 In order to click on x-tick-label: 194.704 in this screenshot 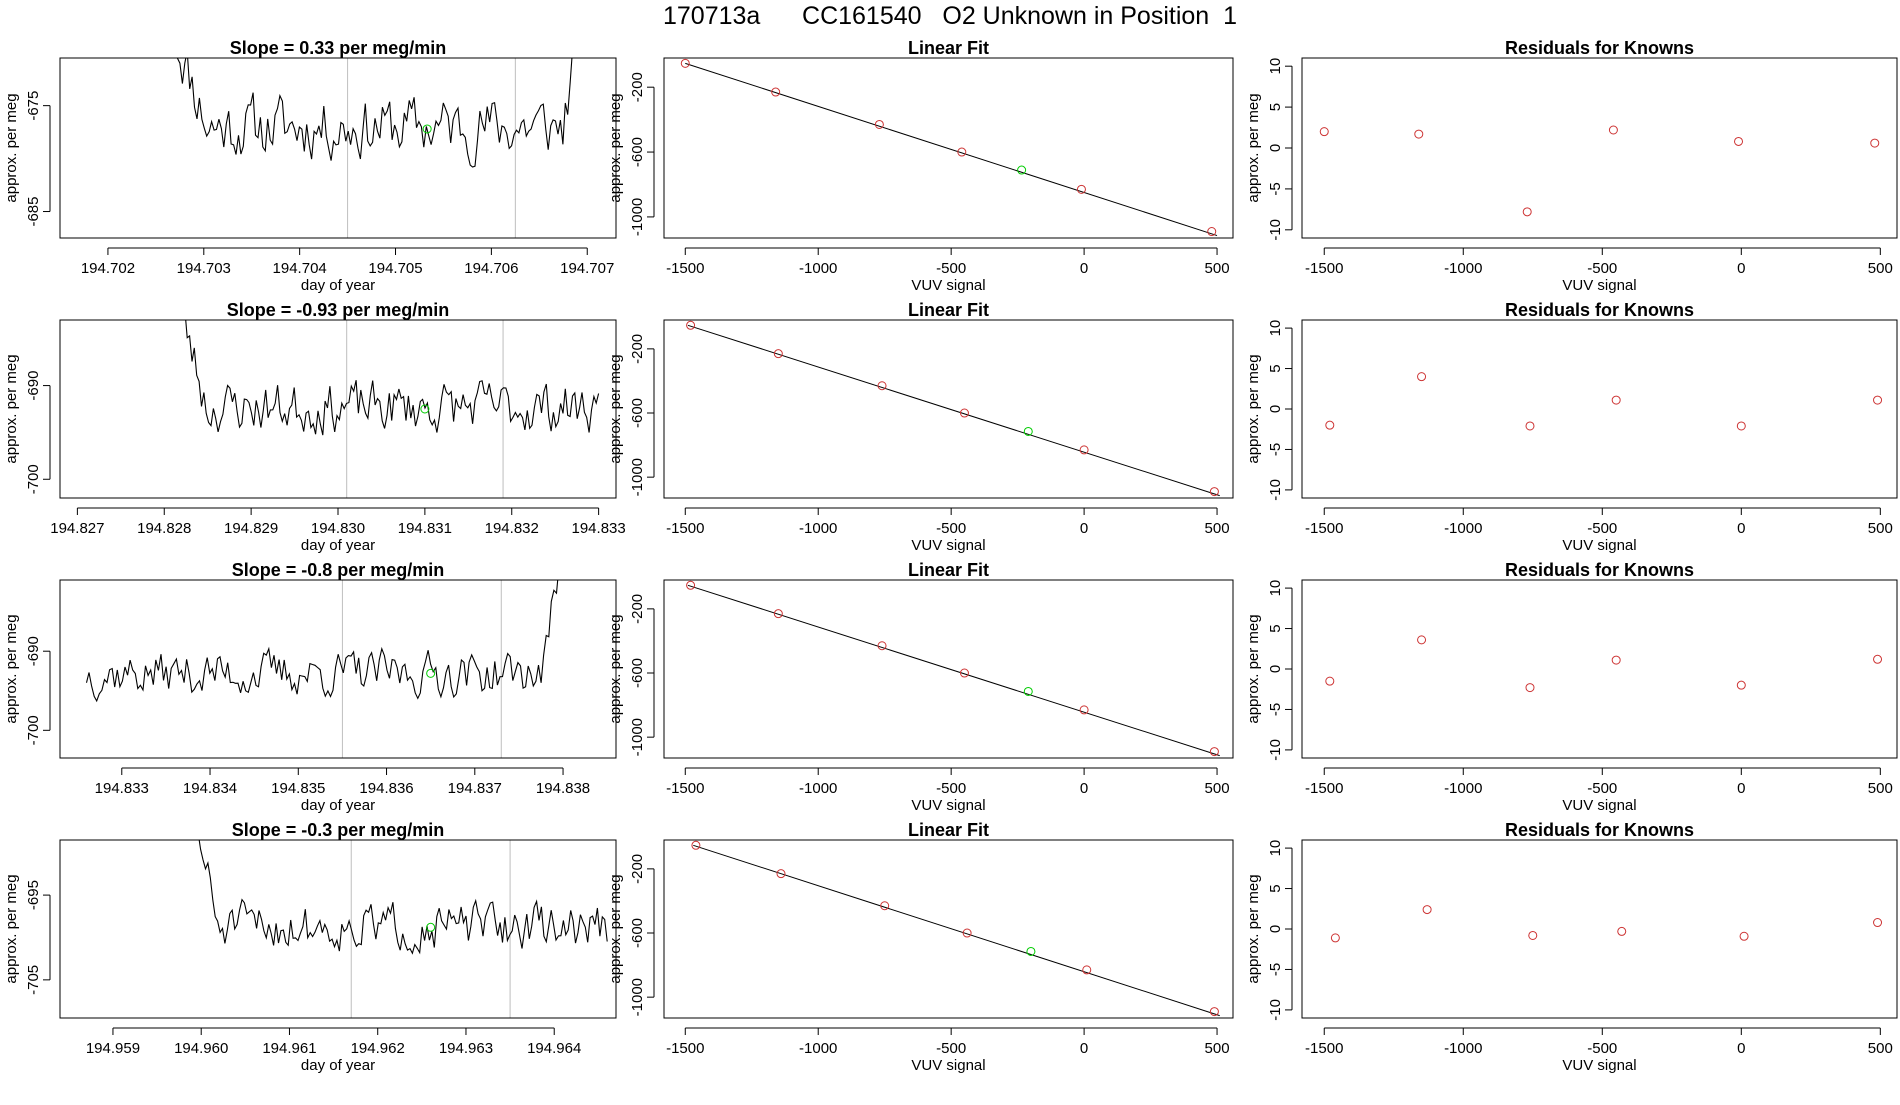, I will do `click(300, 268)`.